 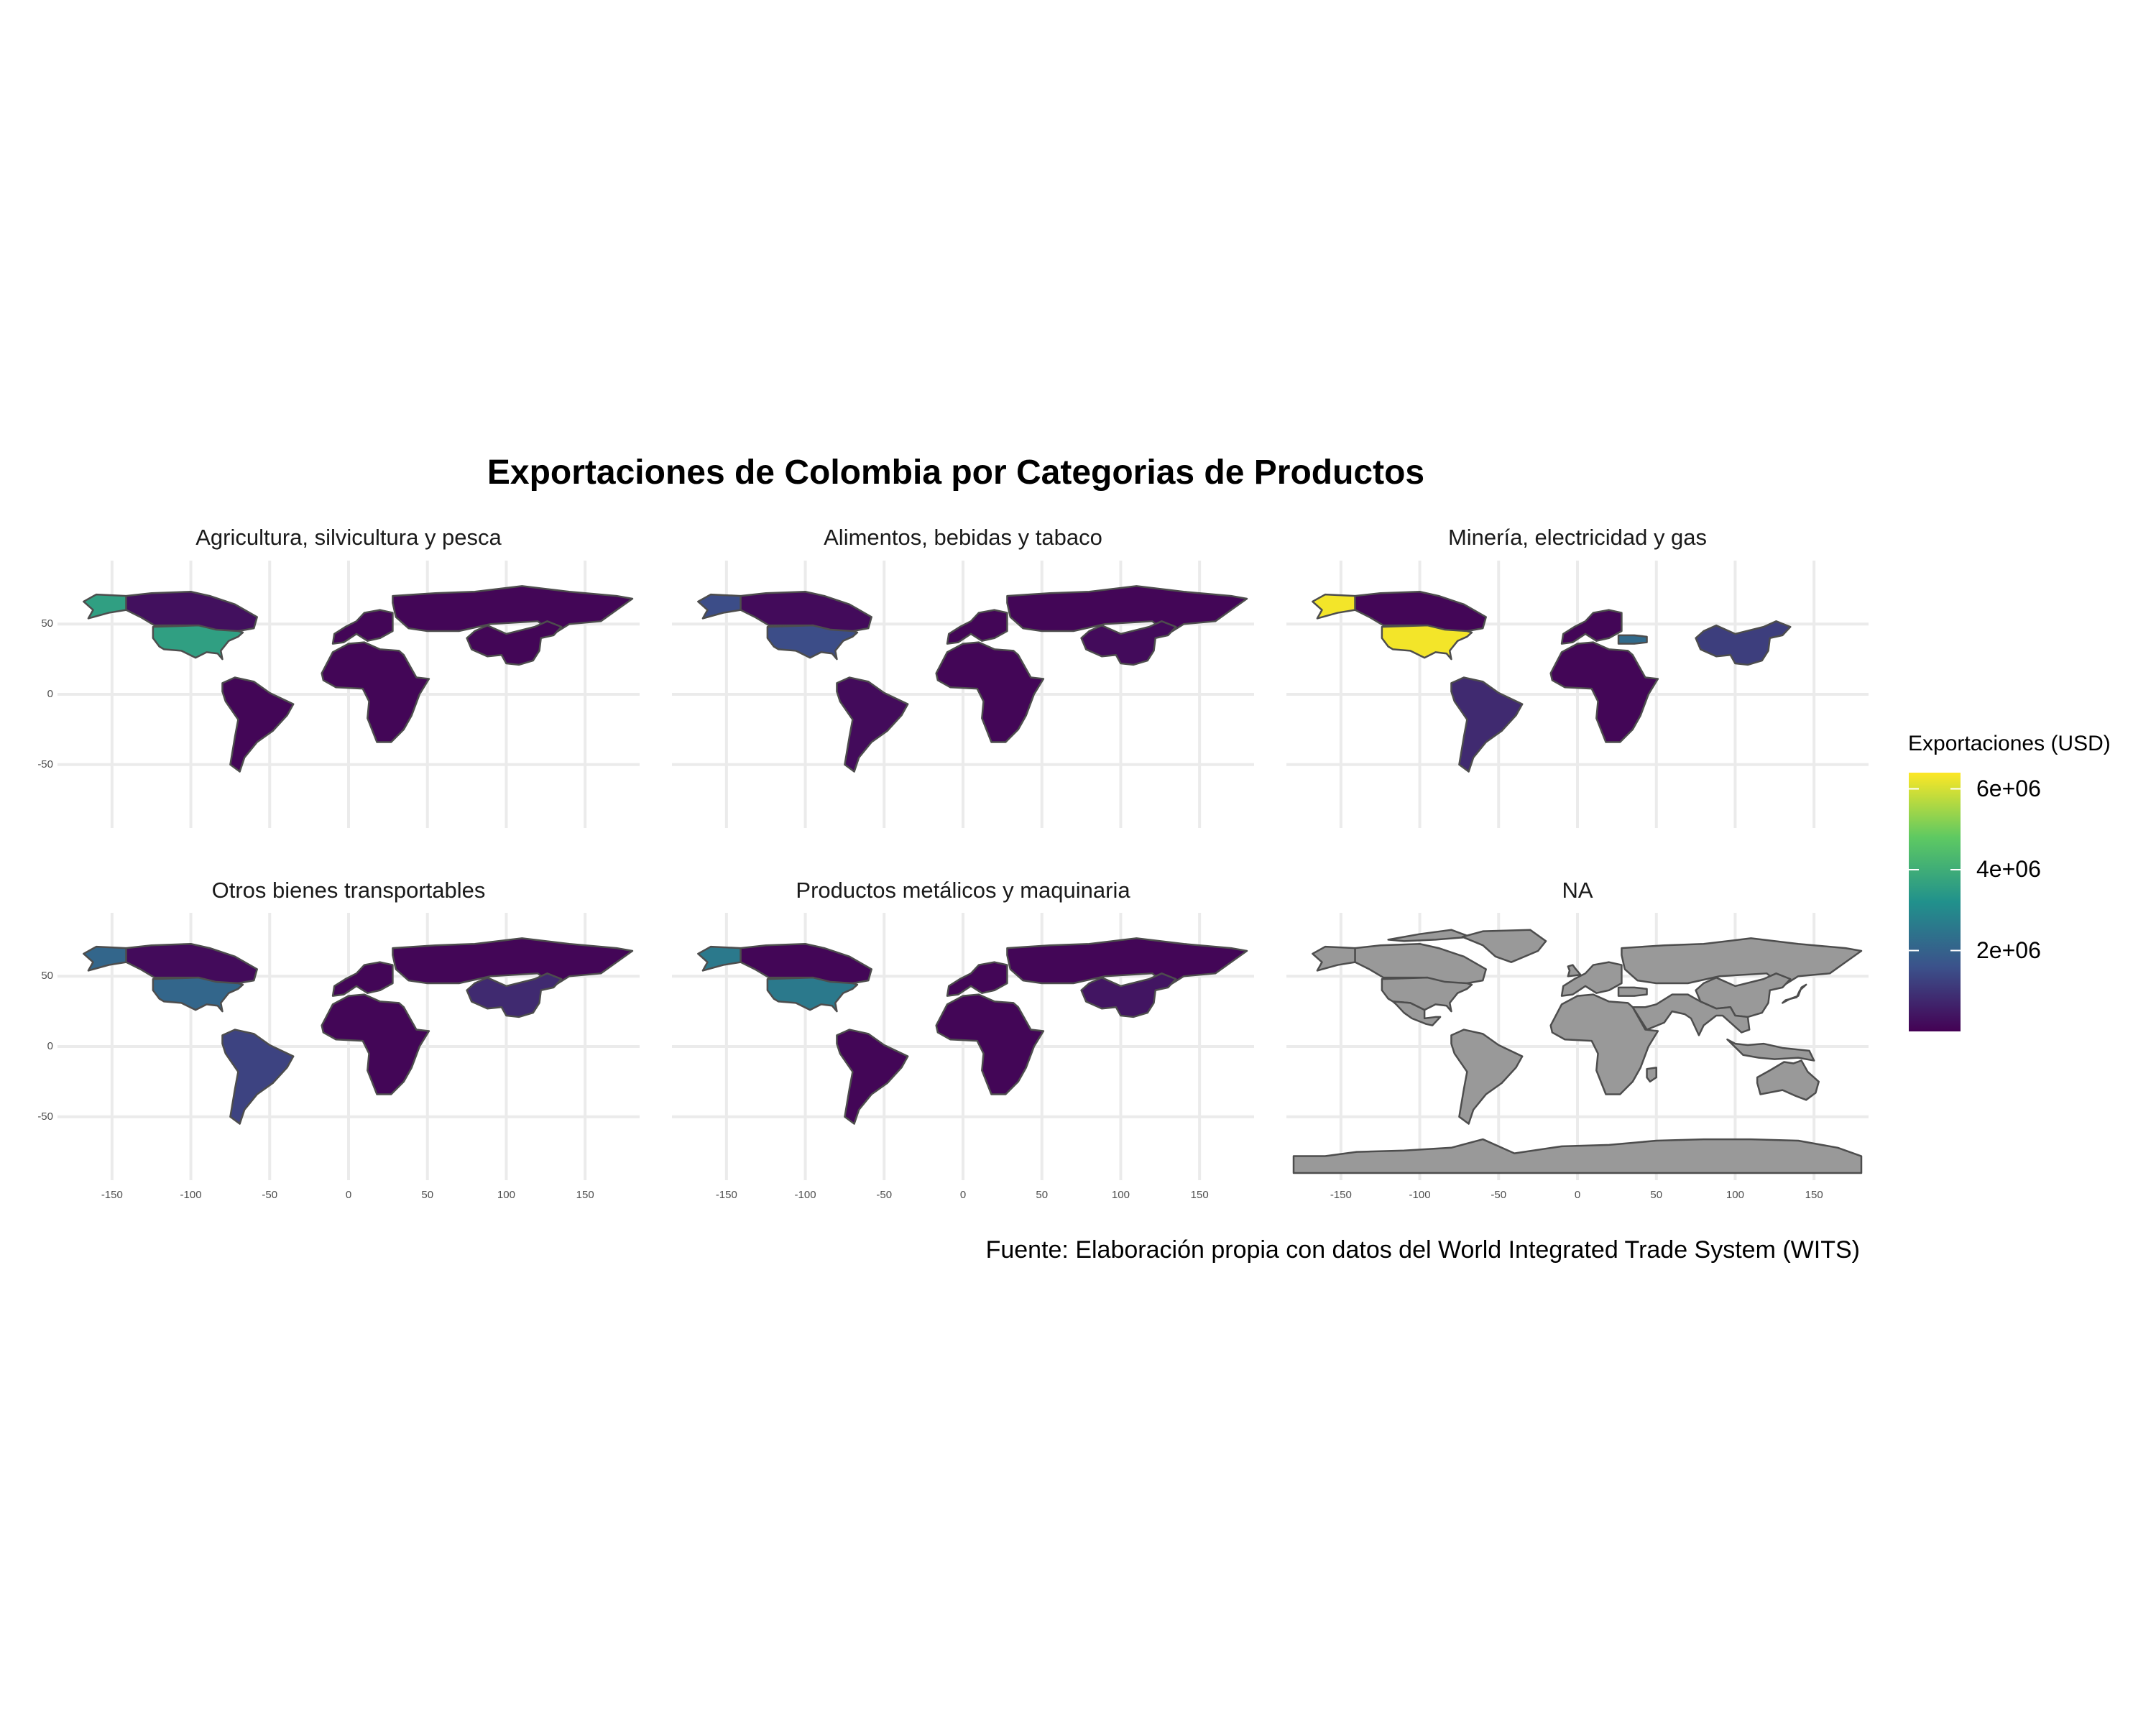 I want to click on facet-strip-label: Agricultura, silvicultura y pesca, so click(x=348, y=537).